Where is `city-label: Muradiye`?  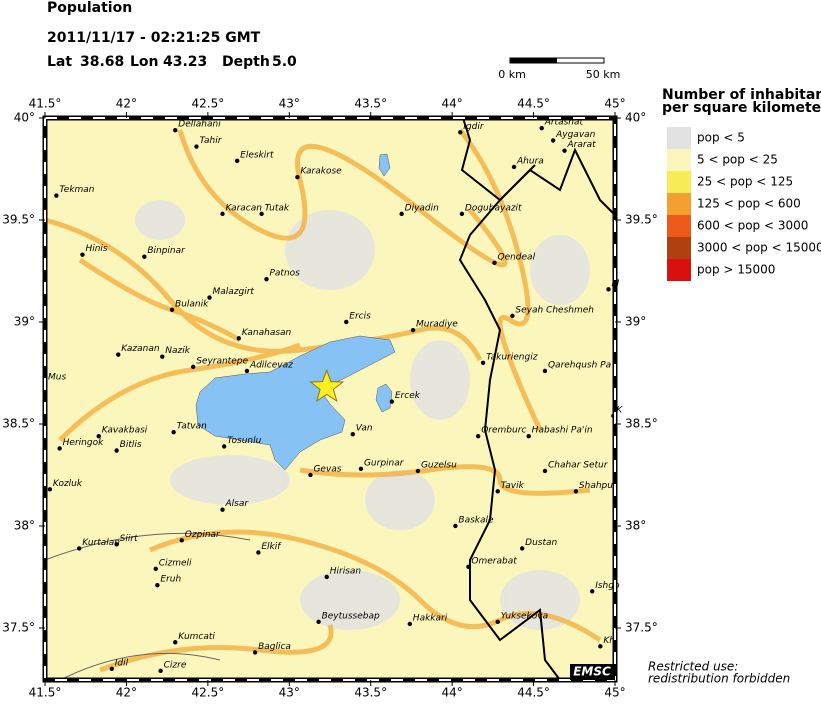 city-label: Muradiye is located at coordinates (437, 325).